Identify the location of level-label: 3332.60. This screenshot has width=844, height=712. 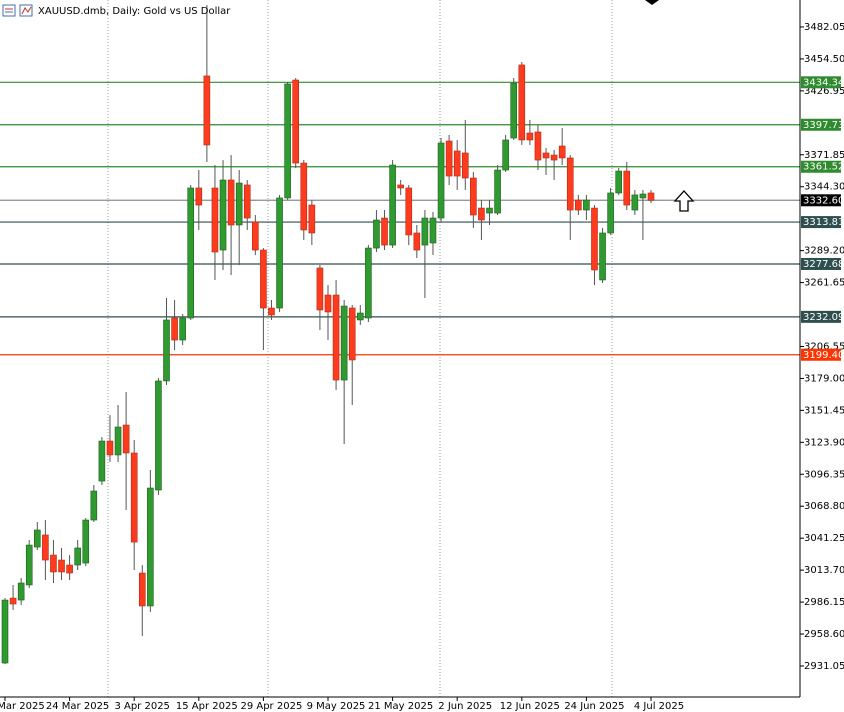
(823, 200).